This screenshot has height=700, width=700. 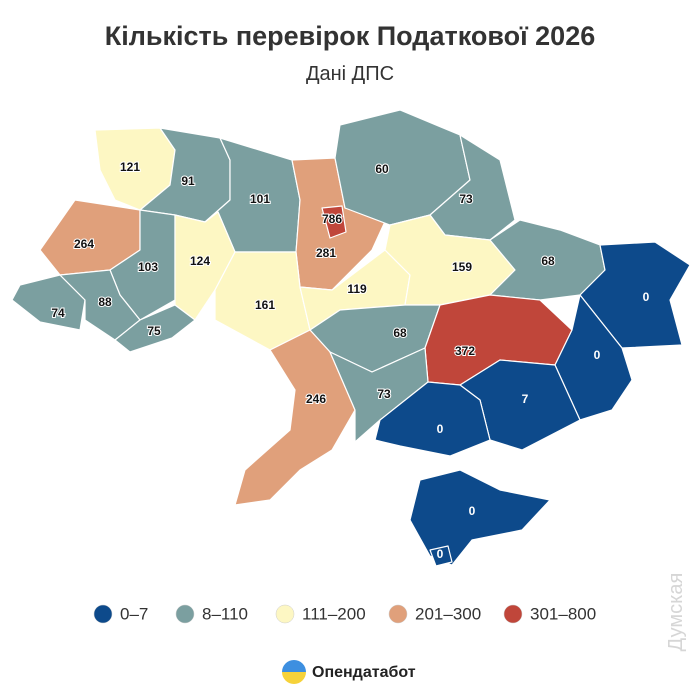 I want to click on region-value: 7, so click(x=525, y=399).